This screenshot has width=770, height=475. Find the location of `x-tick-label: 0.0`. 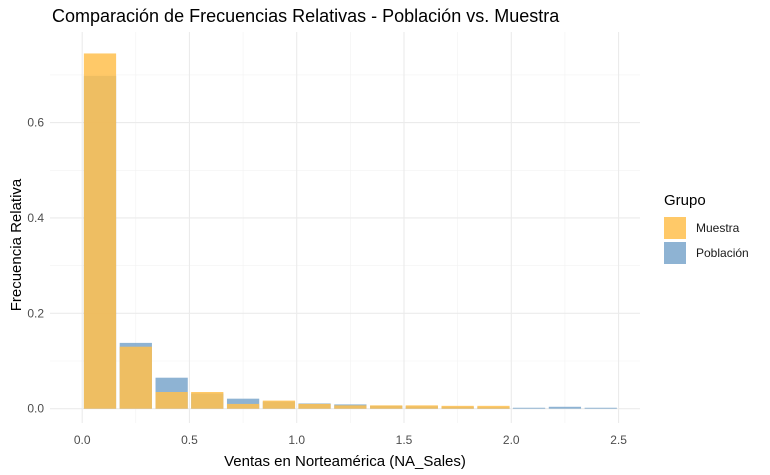

x-tick-label: 0.0 is located at coordinates (82, 440).